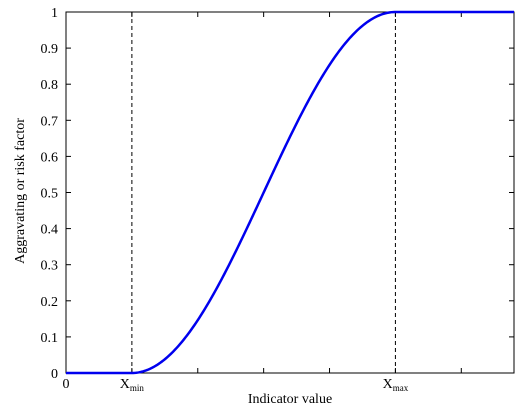 The image size is (516, 416). What do you see at coordinates (50, 230) in the screenshot?
I see `y-tick-label: 0.4` at bounding box center [50, 230].